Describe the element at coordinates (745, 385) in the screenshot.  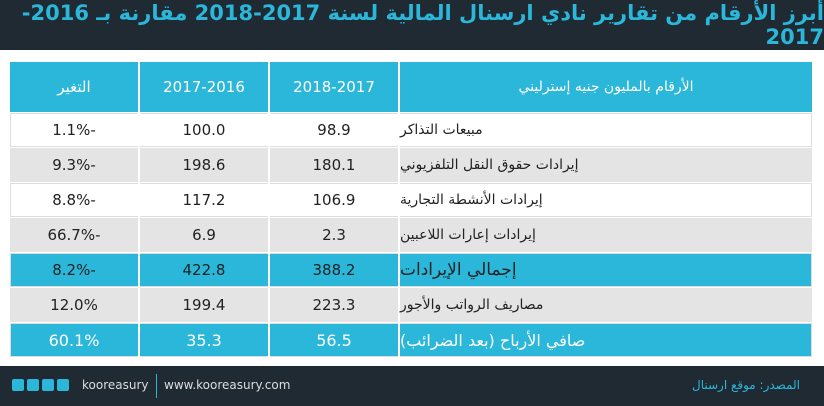
I see `source: المصدر: موقع ارسنال` at that location.